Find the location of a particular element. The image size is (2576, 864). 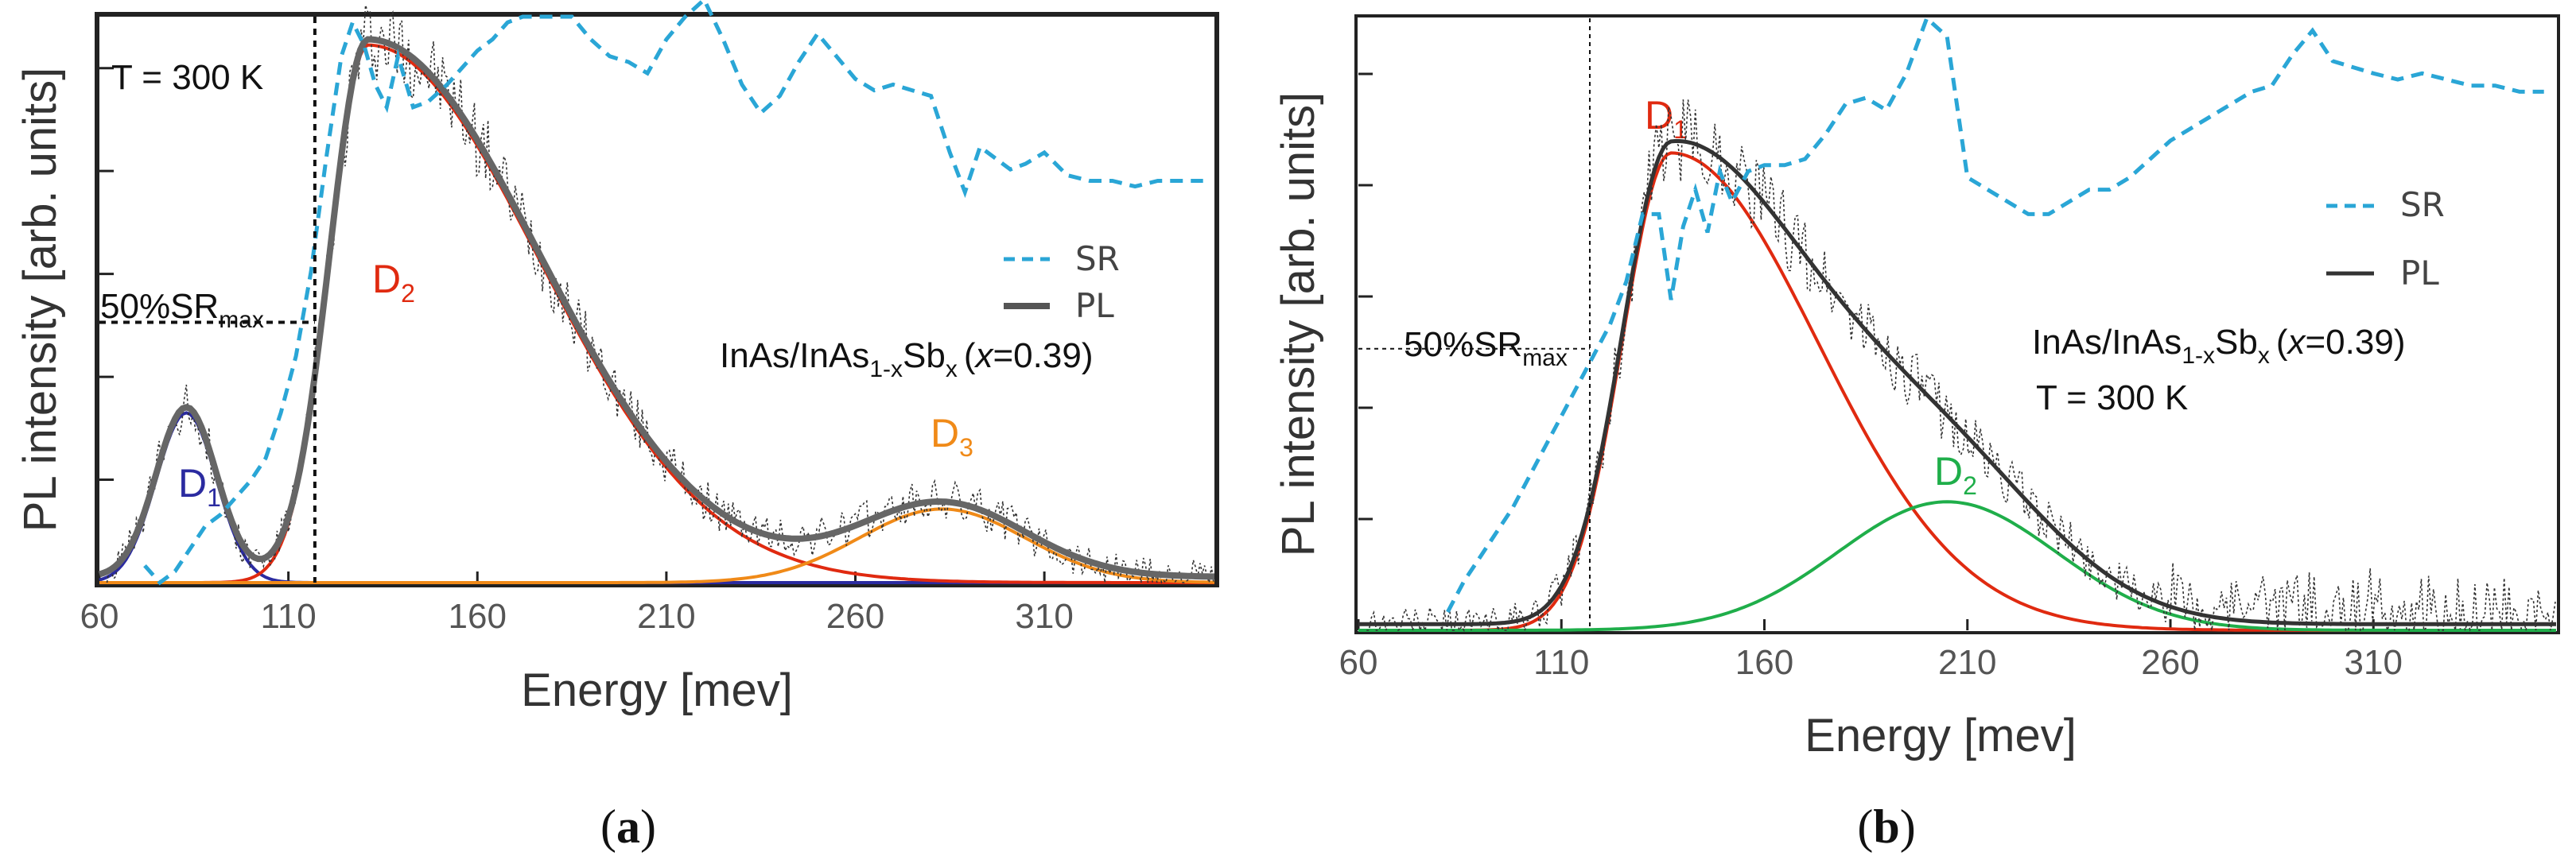

panel-a-sample-label: InAs/InAs1-xSbx (x=0.39) is located at coordinates (906, 359).